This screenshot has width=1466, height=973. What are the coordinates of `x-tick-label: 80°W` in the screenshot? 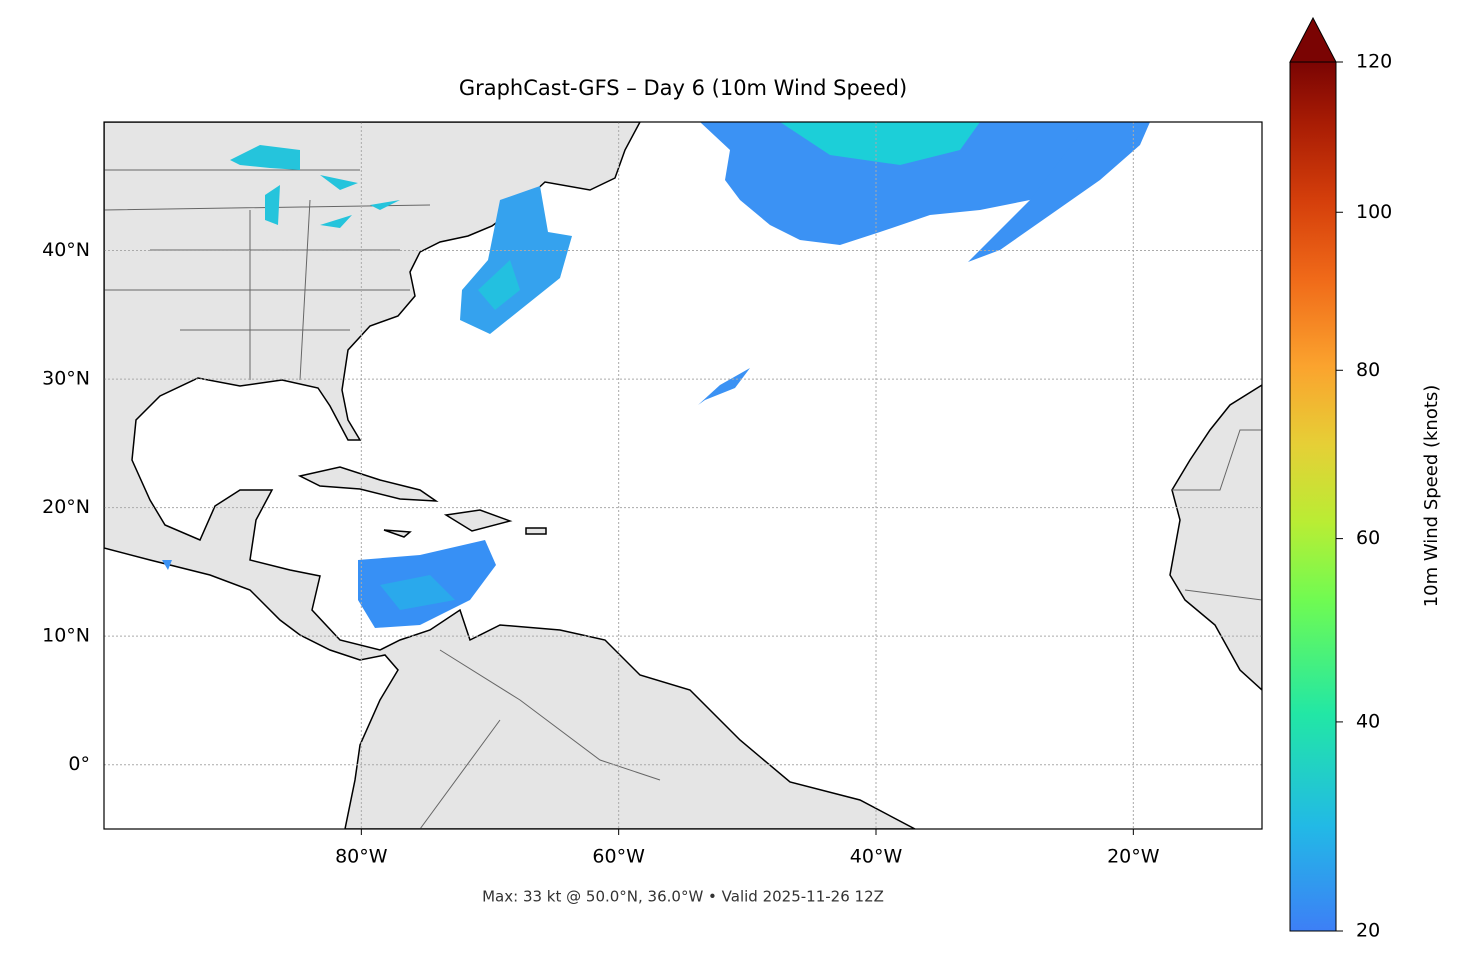 It's located at (361, 857).